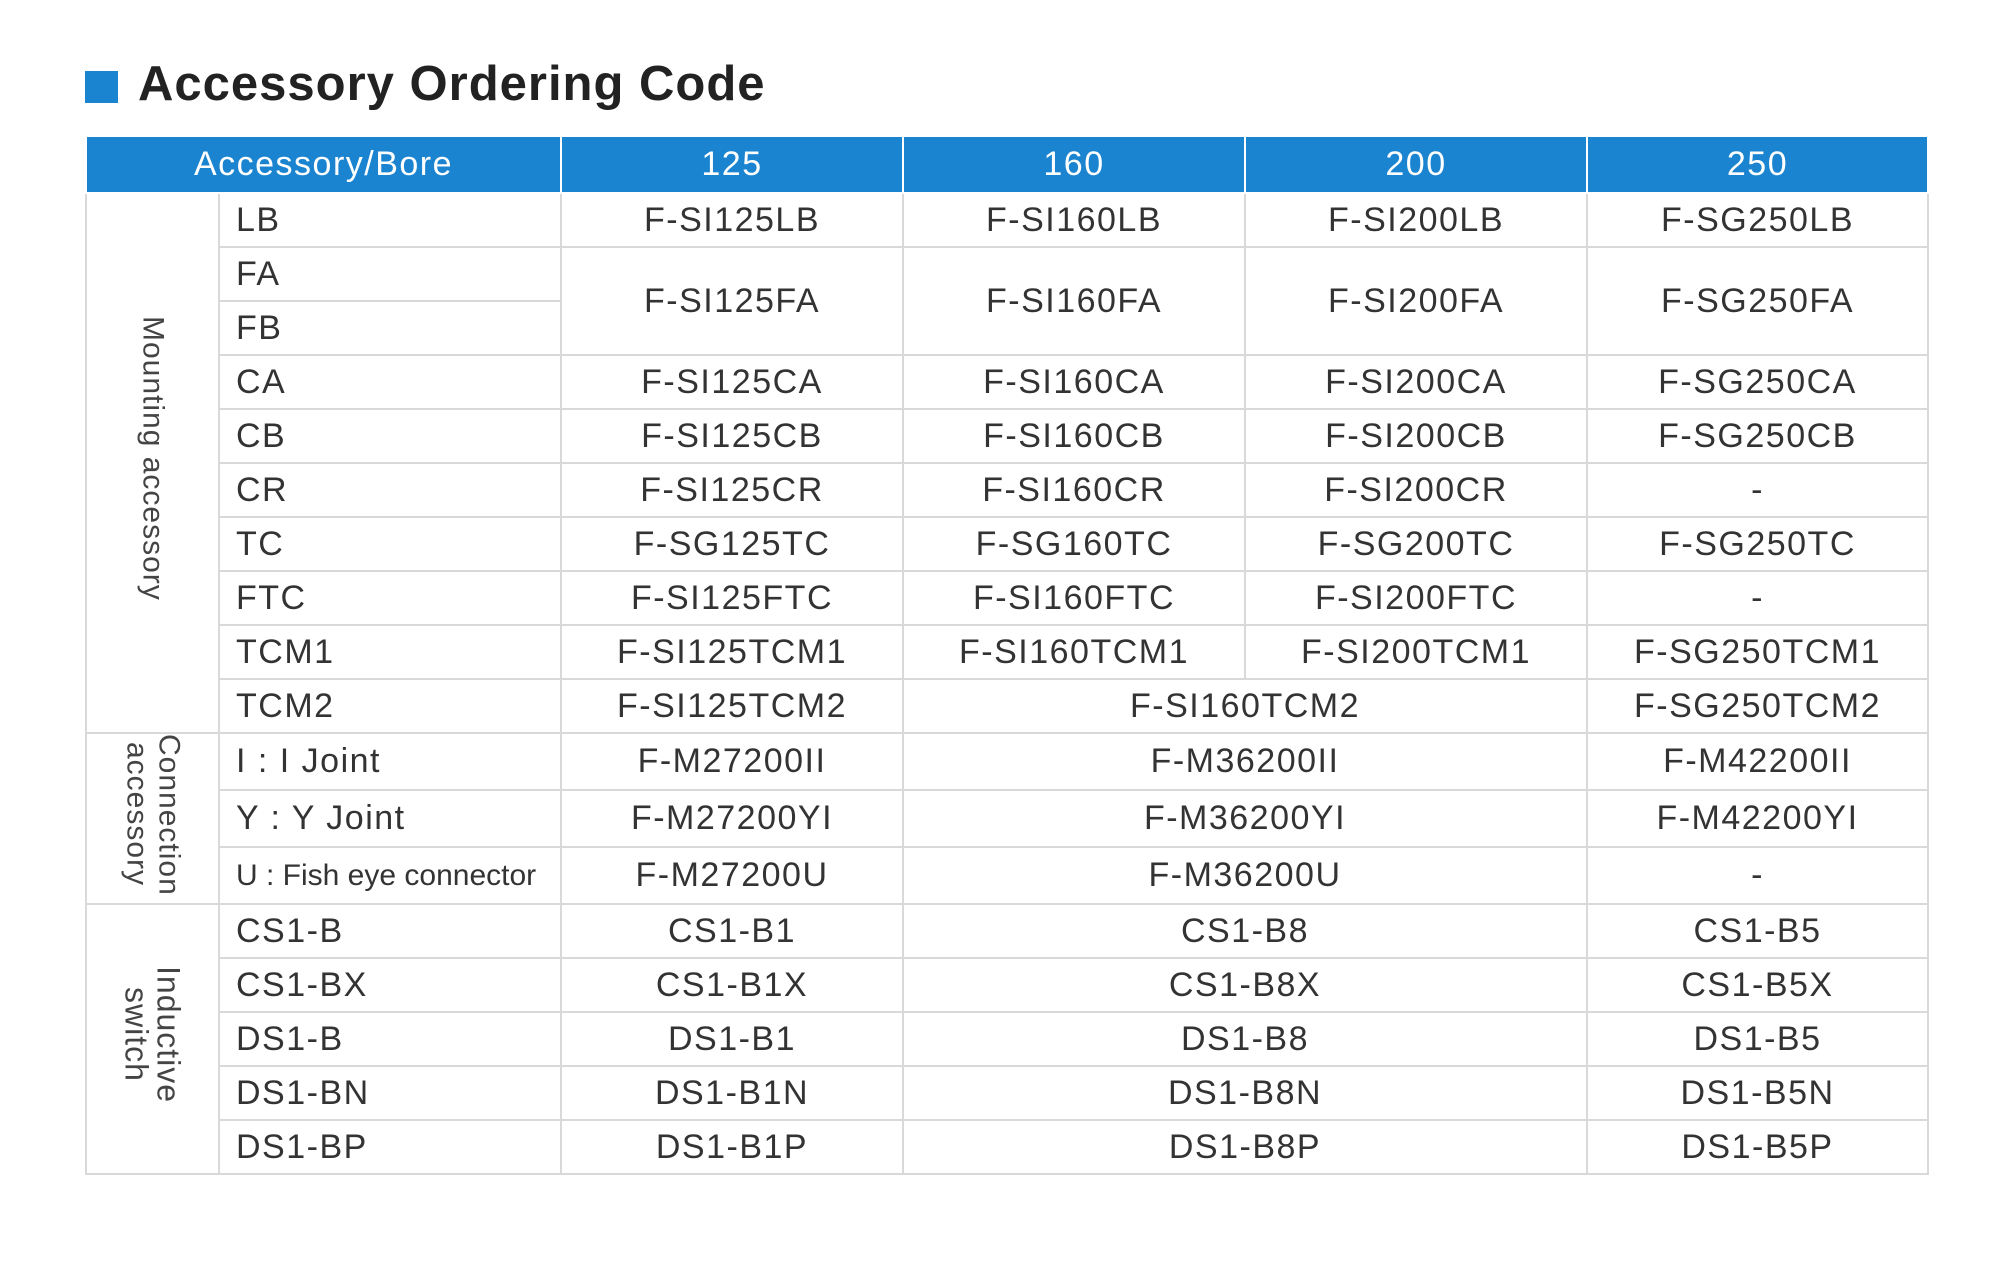  What do you see at coordinates (323, 165) in the screenshot?
I see `header-cell: Accessory/Bore` at bounding box center [323, 165].